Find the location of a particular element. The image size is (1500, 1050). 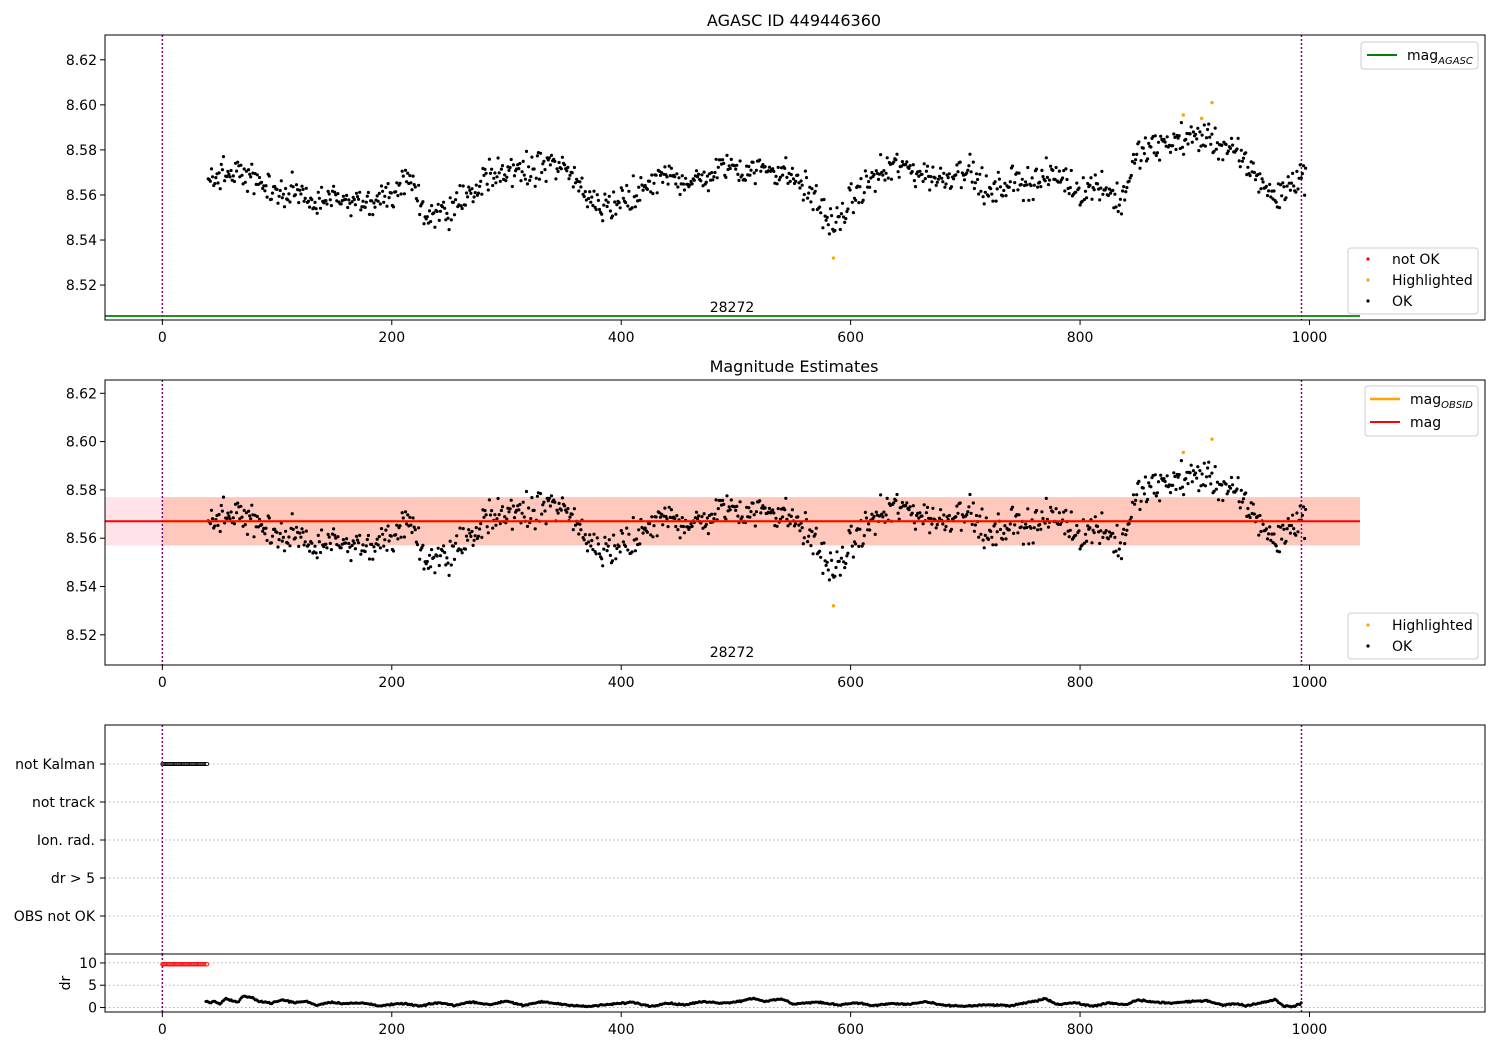

agasc-obsid-annotation: 28272 is located at coordinates (732, 308).